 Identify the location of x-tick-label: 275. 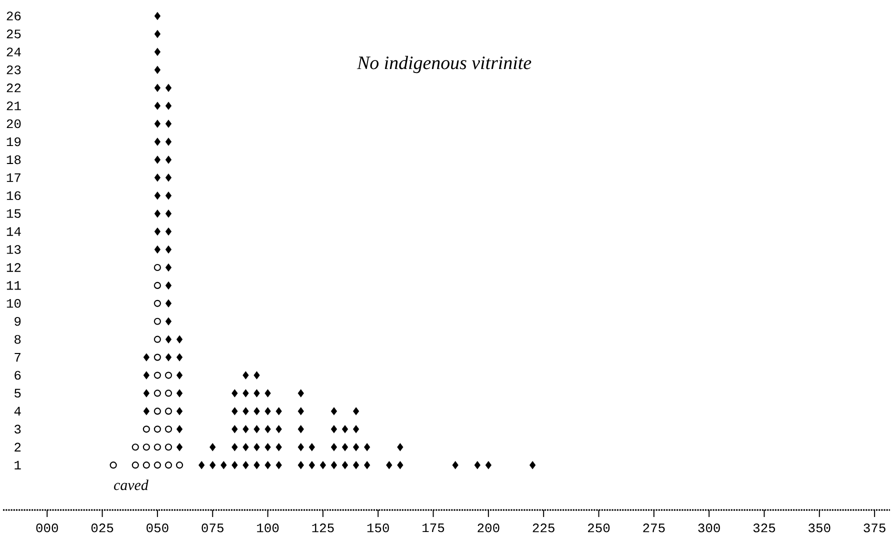
(654, 528).